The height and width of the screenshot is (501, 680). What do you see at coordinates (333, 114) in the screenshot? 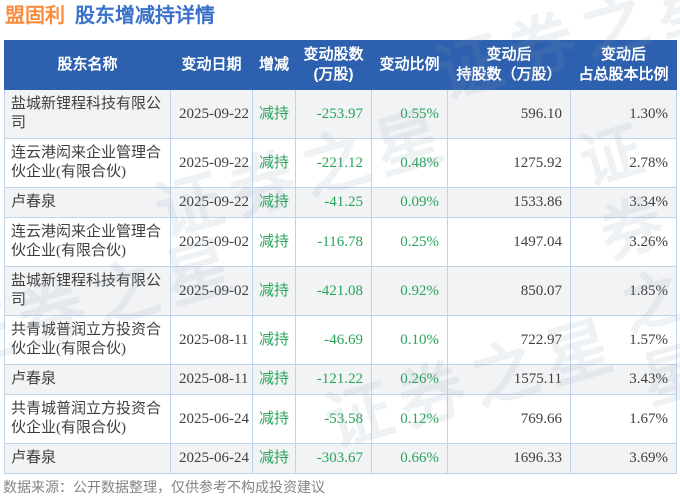
I see `cell-change_shares: -253.97` at bounding box center [333, 114].